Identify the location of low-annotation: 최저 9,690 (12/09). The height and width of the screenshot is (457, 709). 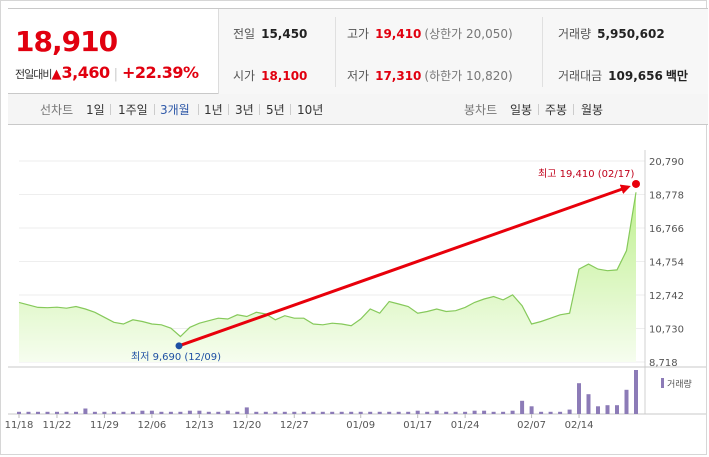
(176, 357).